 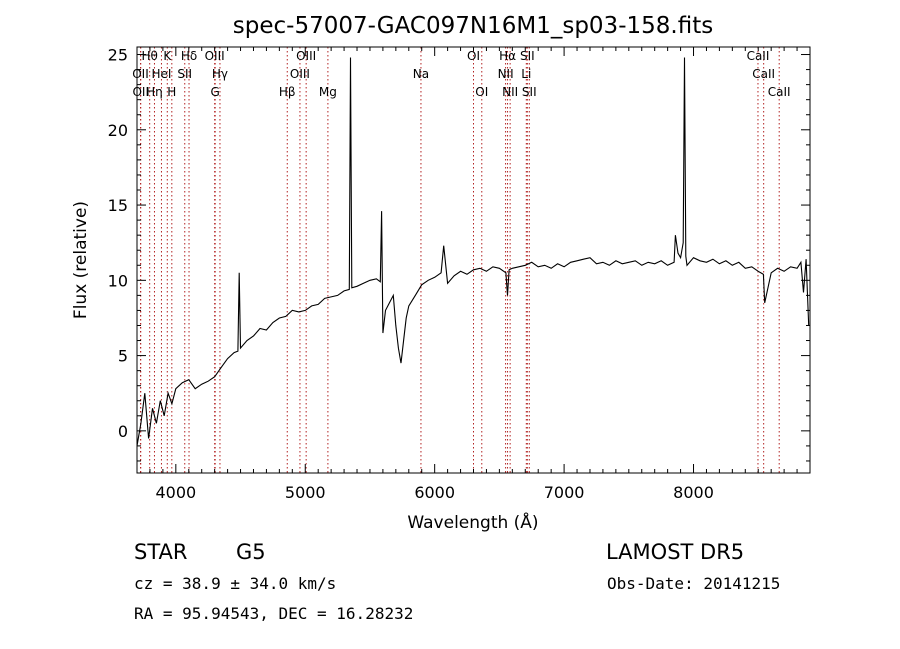 What do you see at coordinates (235, 583) in the screenshot?
I see `redshift-text: cz = 38.9 ± 34.0 km/s` at bounding box center [235, 583].